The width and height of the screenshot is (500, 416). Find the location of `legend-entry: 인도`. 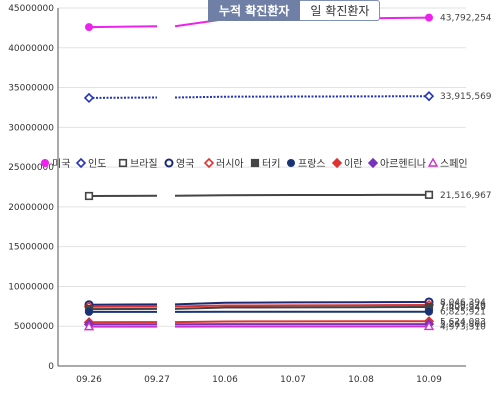

legend-entry: 인도 is located at coordinates (90, 163).